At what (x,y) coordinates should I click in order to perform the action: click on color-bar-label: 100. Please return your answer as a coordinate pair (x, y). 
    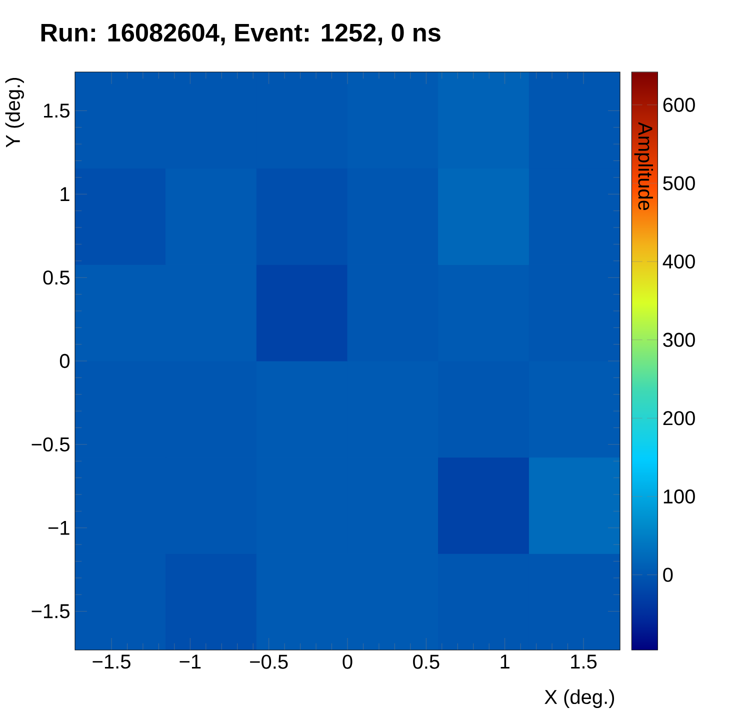
    Looking at the image, I should click on (679, 496).